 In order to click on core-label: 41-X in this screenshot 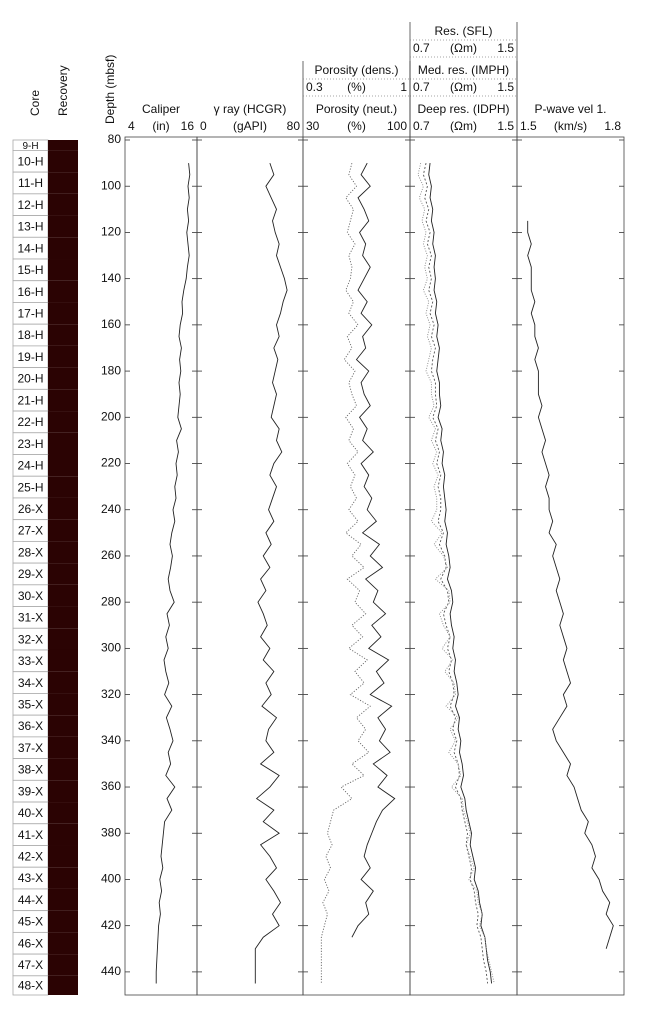, I will do `click(30, 835)`.